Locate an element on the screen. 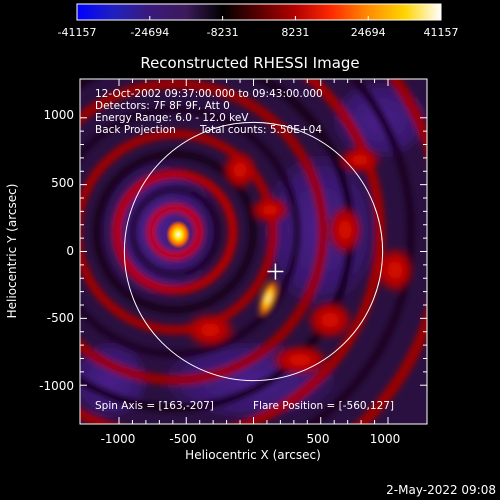 The image size is (500, 500). colorbar-ticks: -41157 -24694 -8231 8231 24694 41157 is located at coordinates (258, 27).